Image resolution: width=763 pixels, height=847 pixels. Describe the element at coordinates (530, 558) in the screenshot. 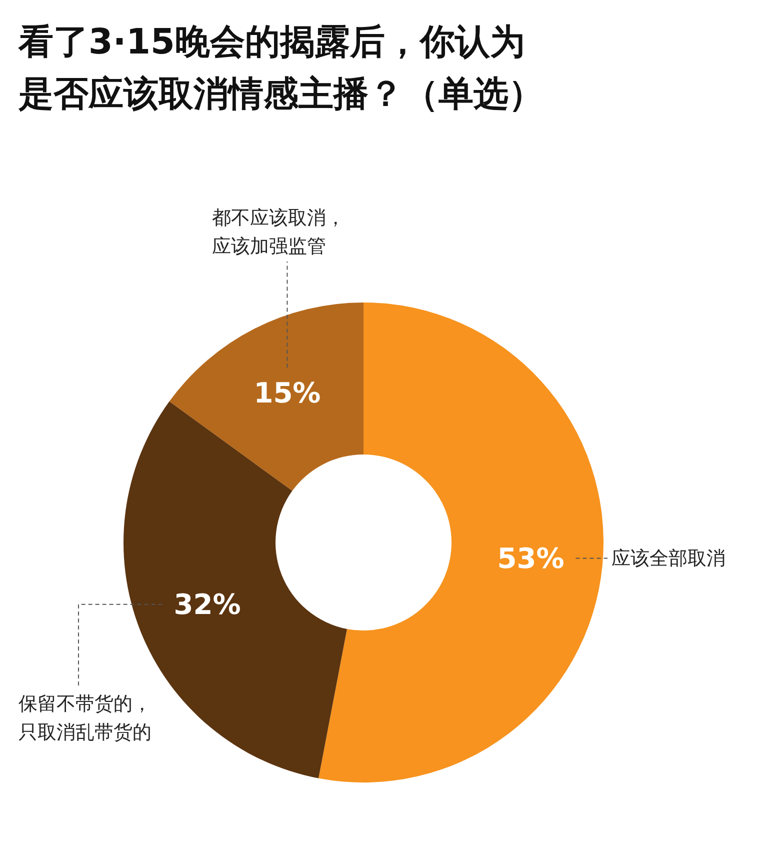

I see `data-label: 53%` at that location.